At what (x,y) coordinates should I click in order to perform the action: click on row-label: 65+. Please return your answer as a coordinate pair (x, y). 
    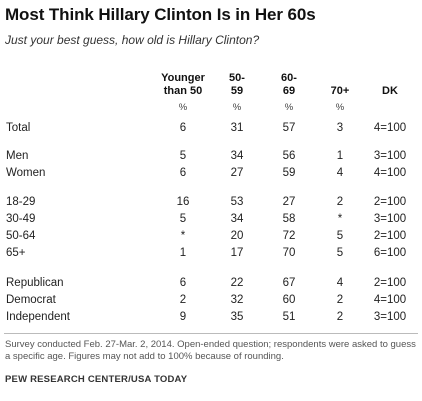
    Looking at the image, I should click on (16, 253).